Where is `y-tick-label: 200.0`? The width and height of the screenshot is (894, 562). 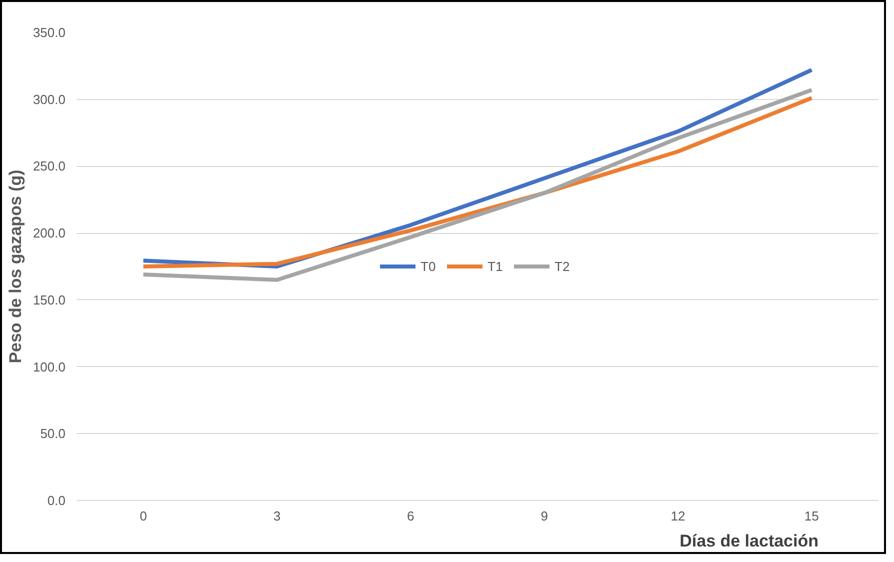 y-tick-label: 200.0 is located at coordinates (49, 233).